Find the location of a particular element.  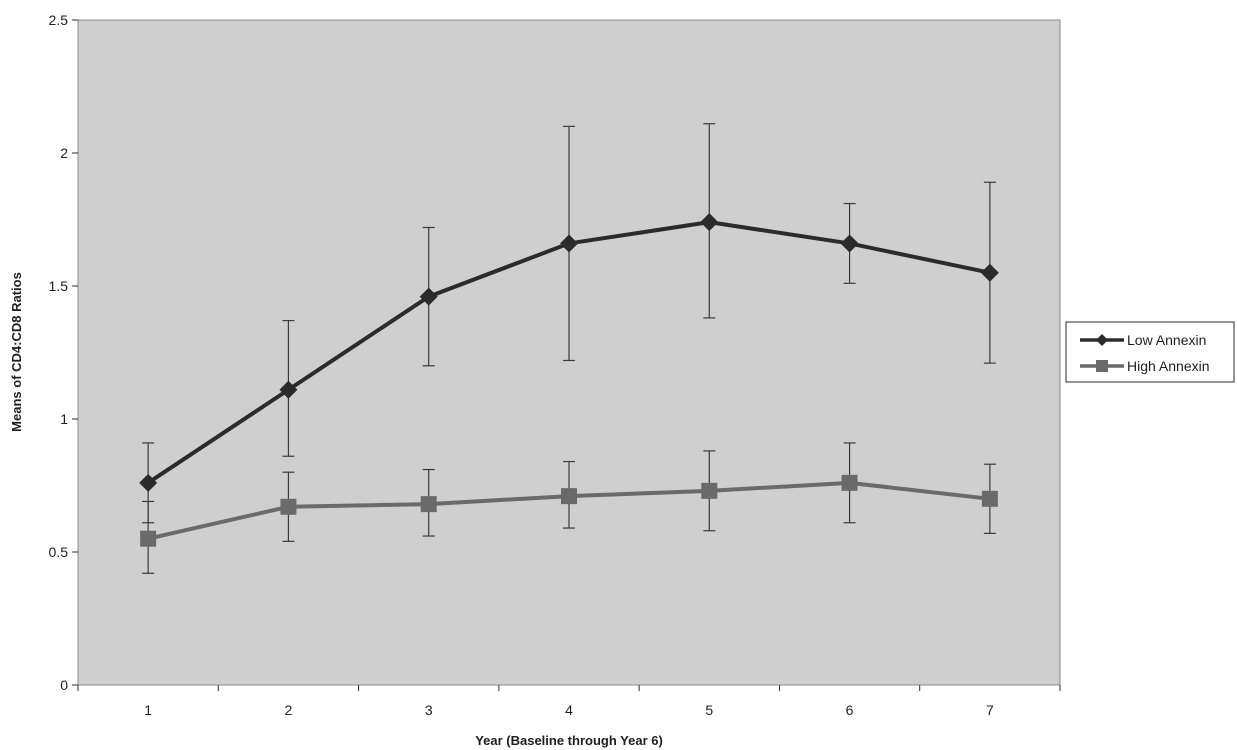

y-axis: 0 0.5 1 1.5 2 2.5 is located at coordinates (63, 352).